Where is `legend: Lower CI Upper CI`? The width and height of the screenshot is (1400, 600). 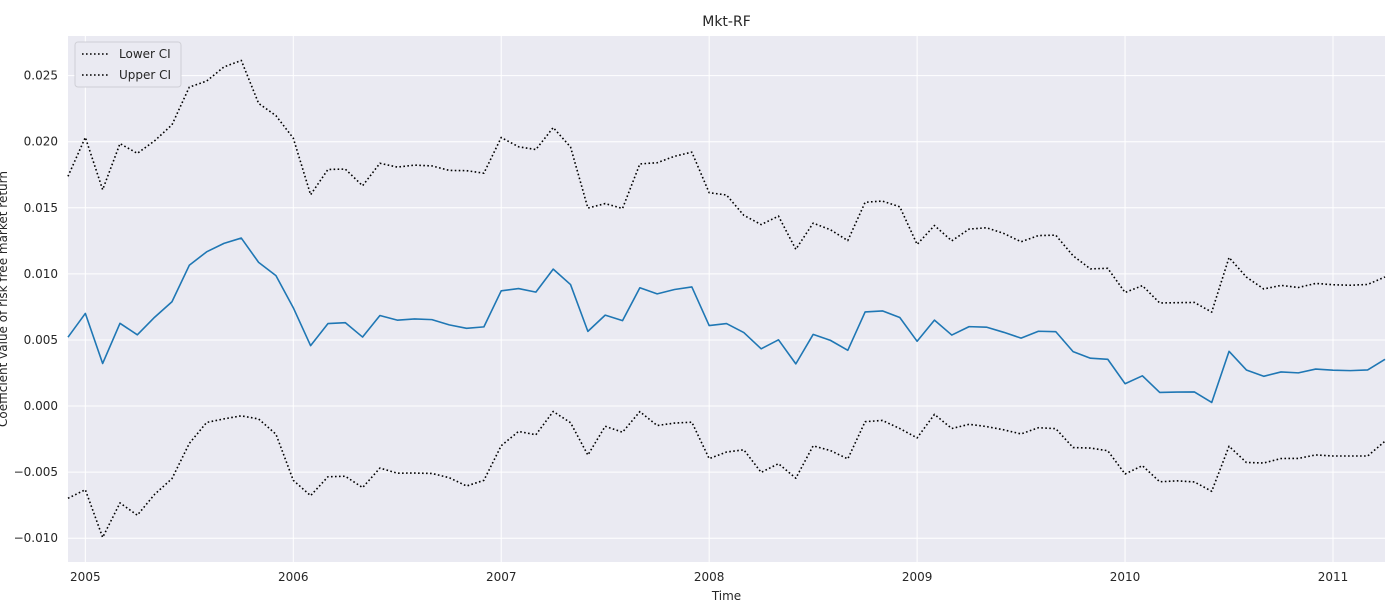 legend: Lower CI Upper CI is located at coordinates (128, 64).